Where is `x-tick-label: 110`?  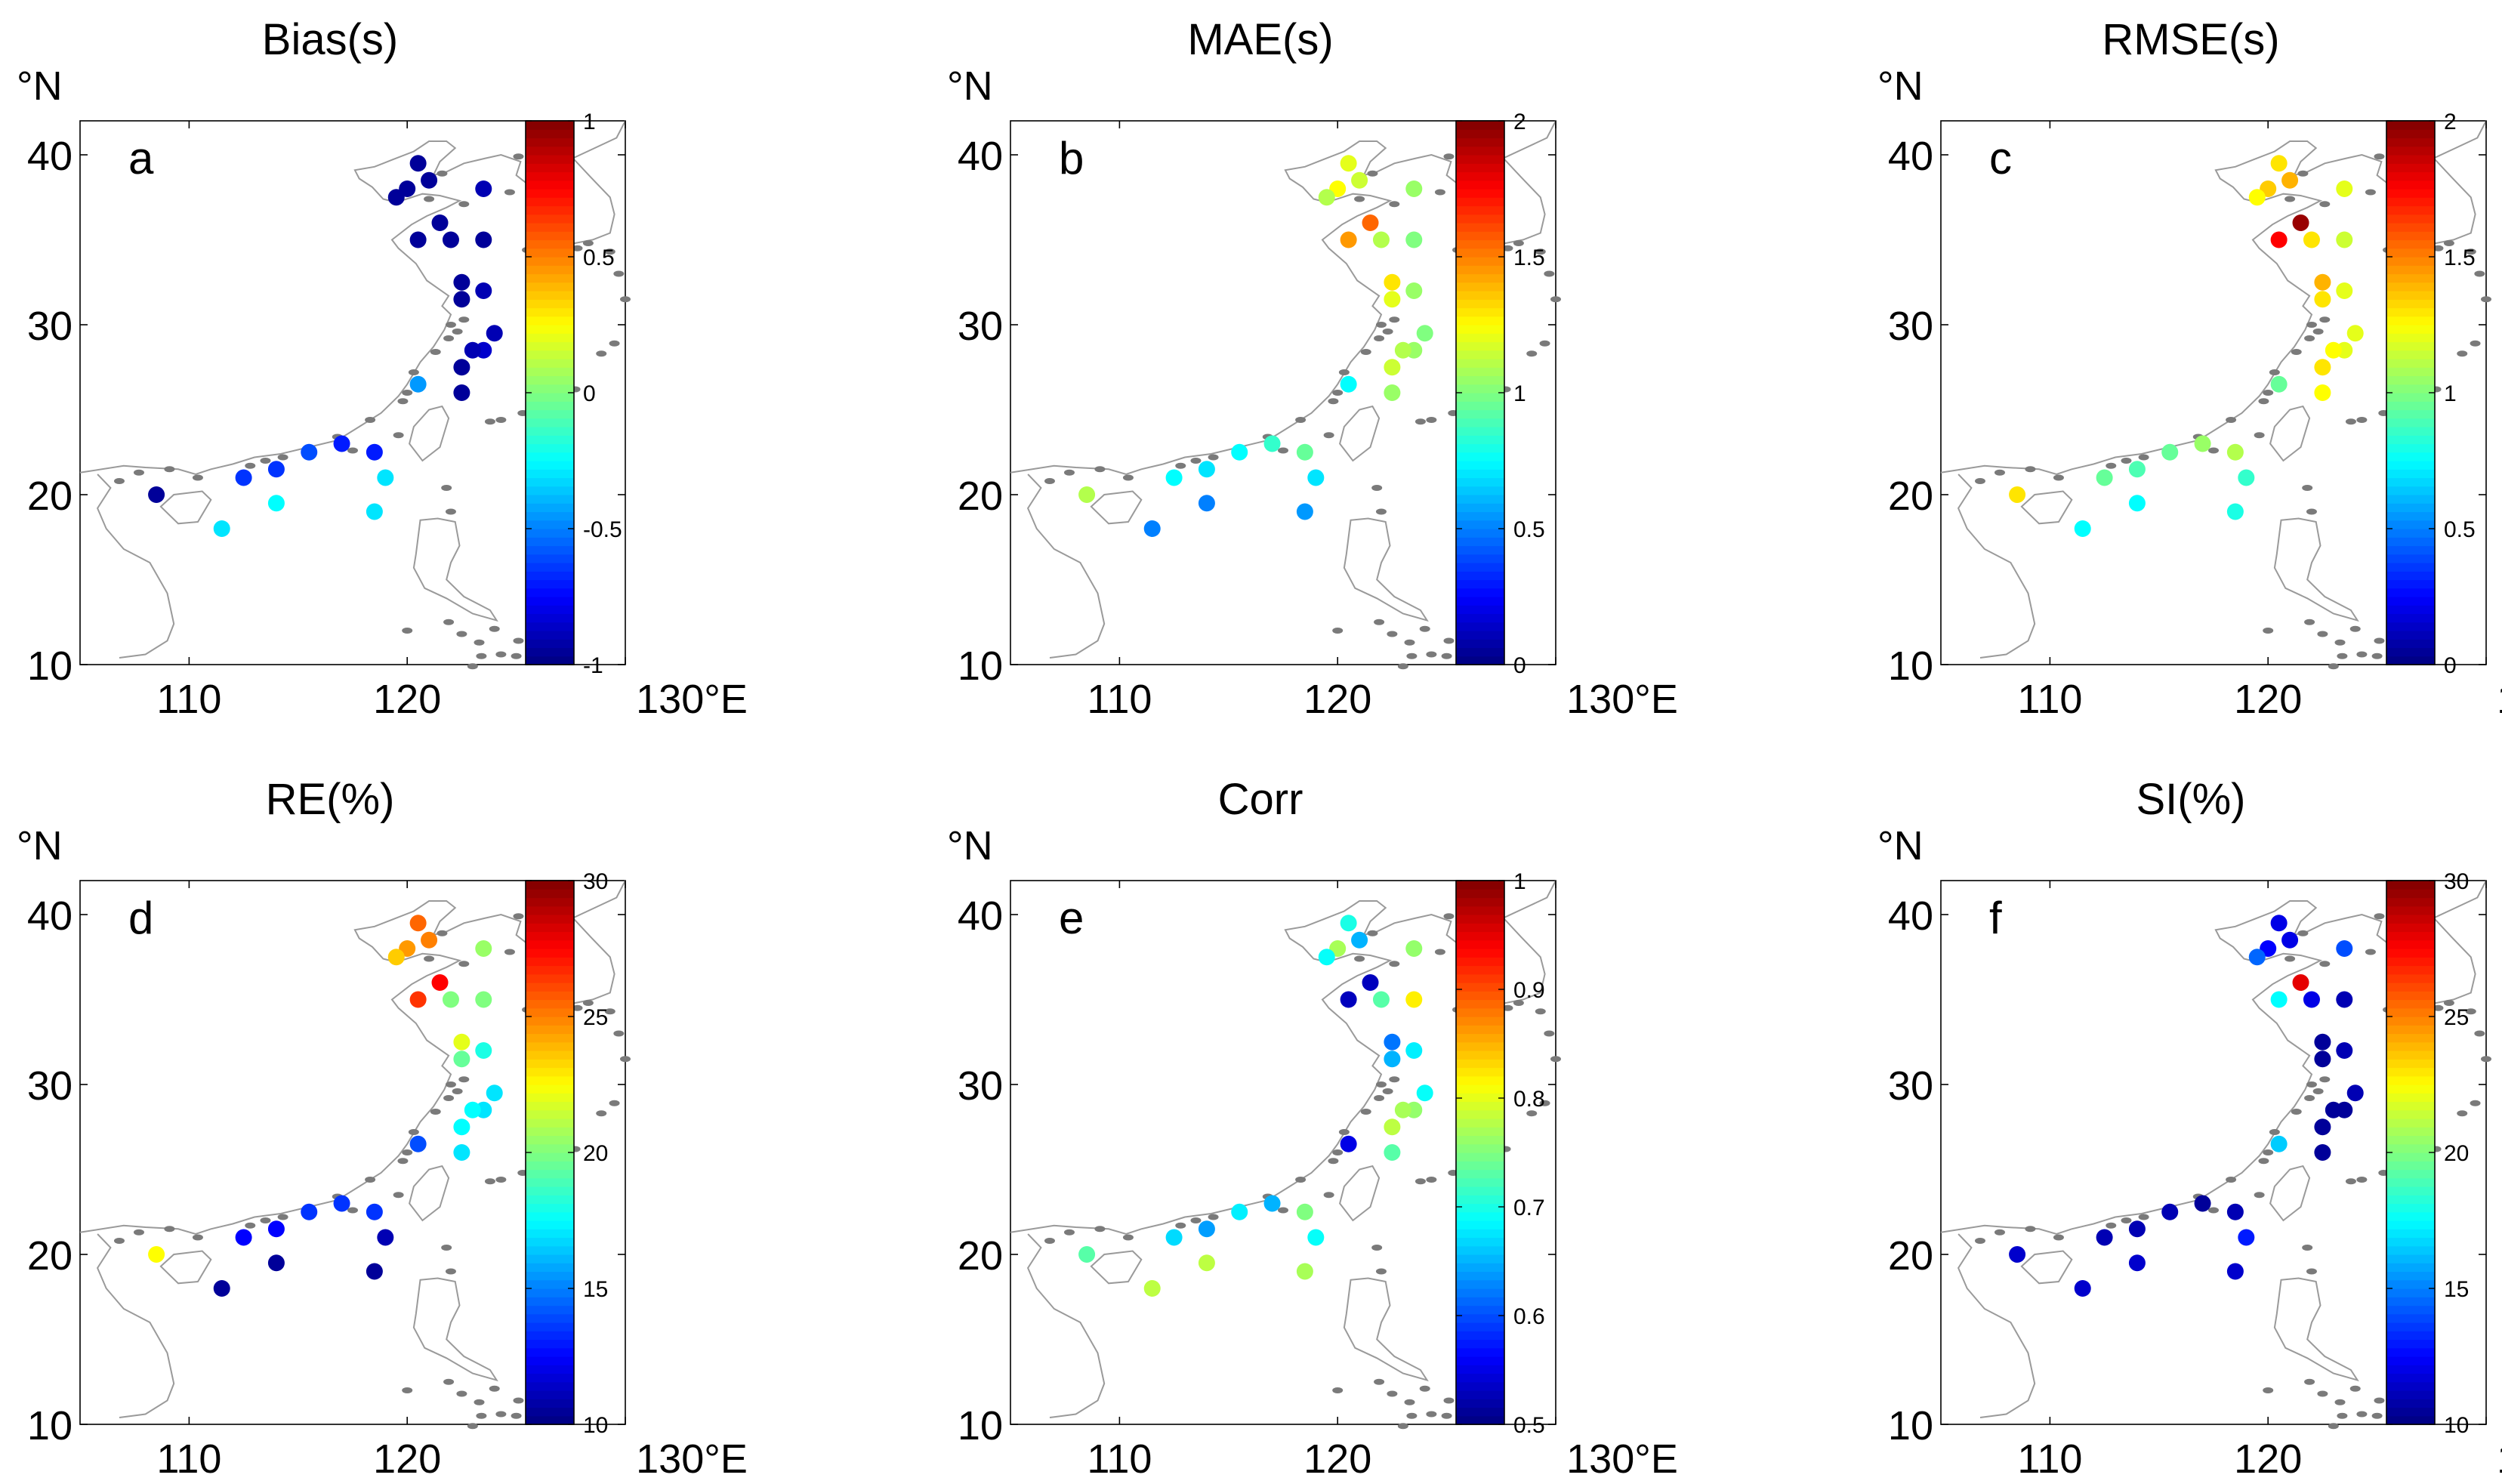
x-tick-label: 110 is located at coordinates (2049, 1459).